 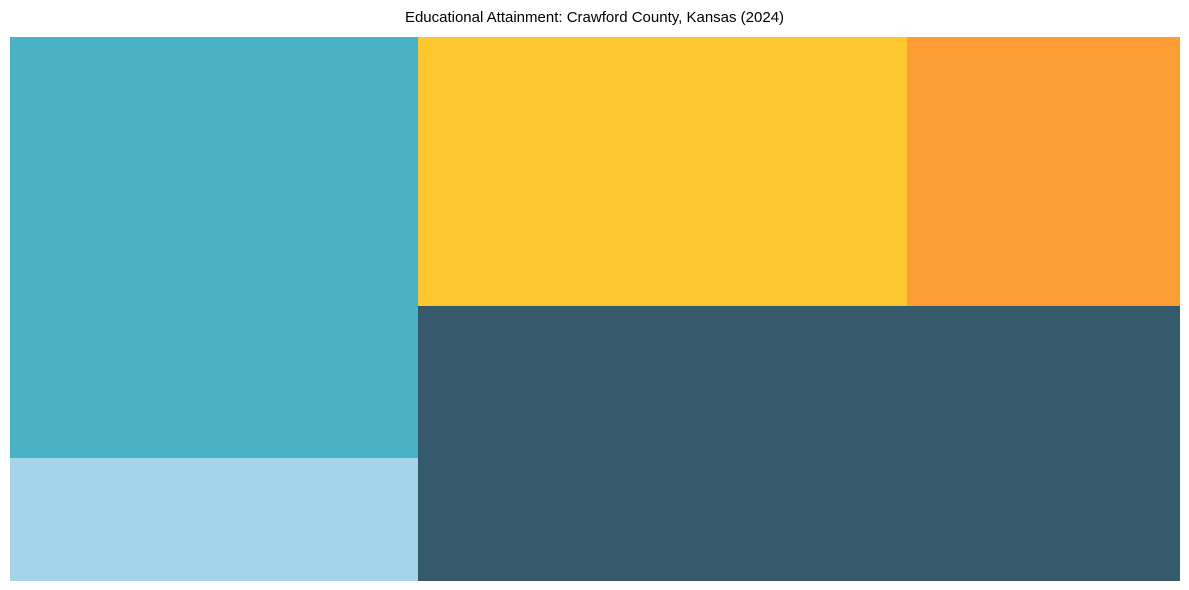 What do you see at coordinates (1043, 171) in the screenshot?
I see `treemap-tile-orange` at bounding box center [1043, 171].